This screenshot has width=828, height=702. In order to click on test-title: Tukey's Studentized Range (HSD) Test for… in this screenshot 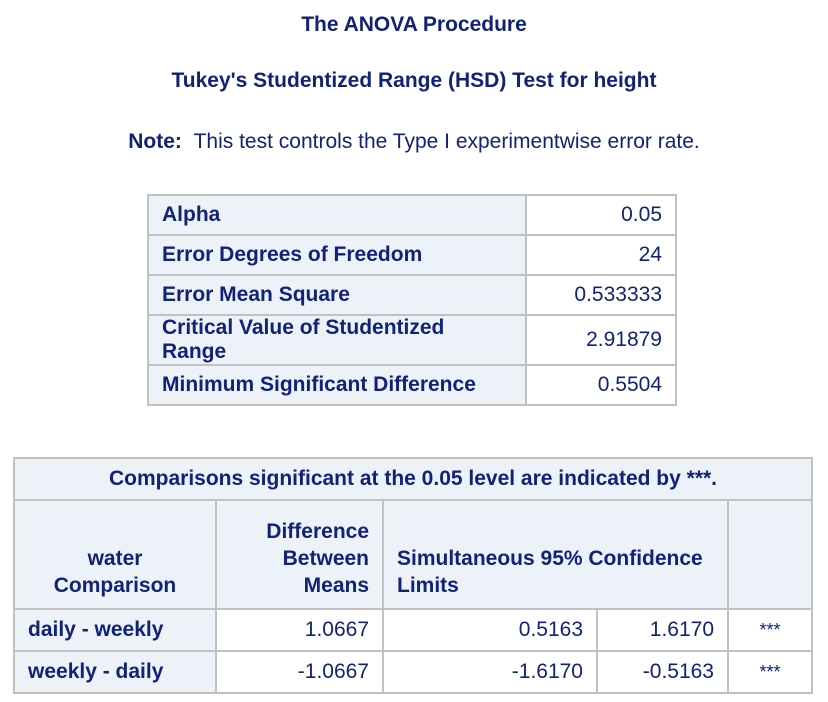, I will do `click(414, 80)`.